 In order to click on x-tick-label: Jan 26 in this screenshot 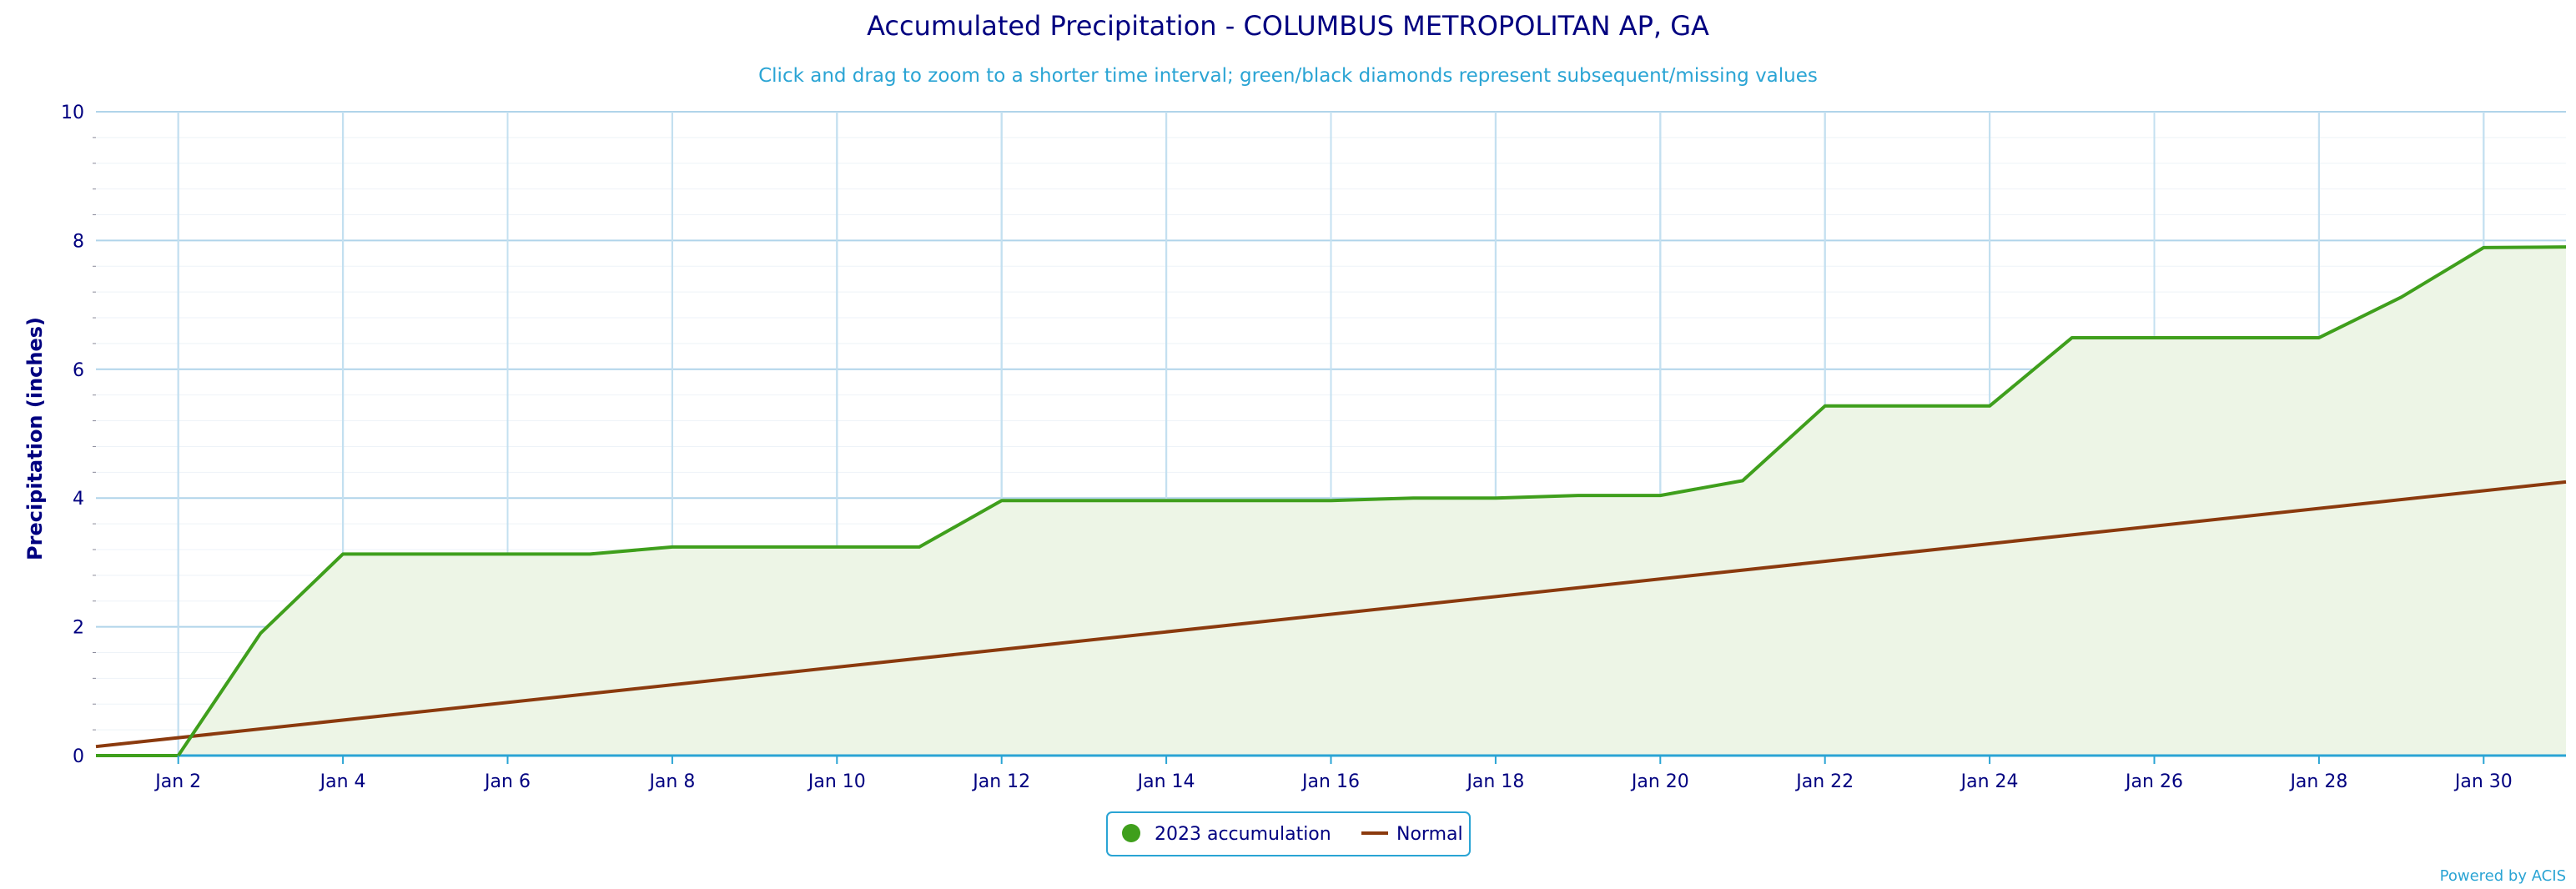, I will do `click(2153, 781)`.